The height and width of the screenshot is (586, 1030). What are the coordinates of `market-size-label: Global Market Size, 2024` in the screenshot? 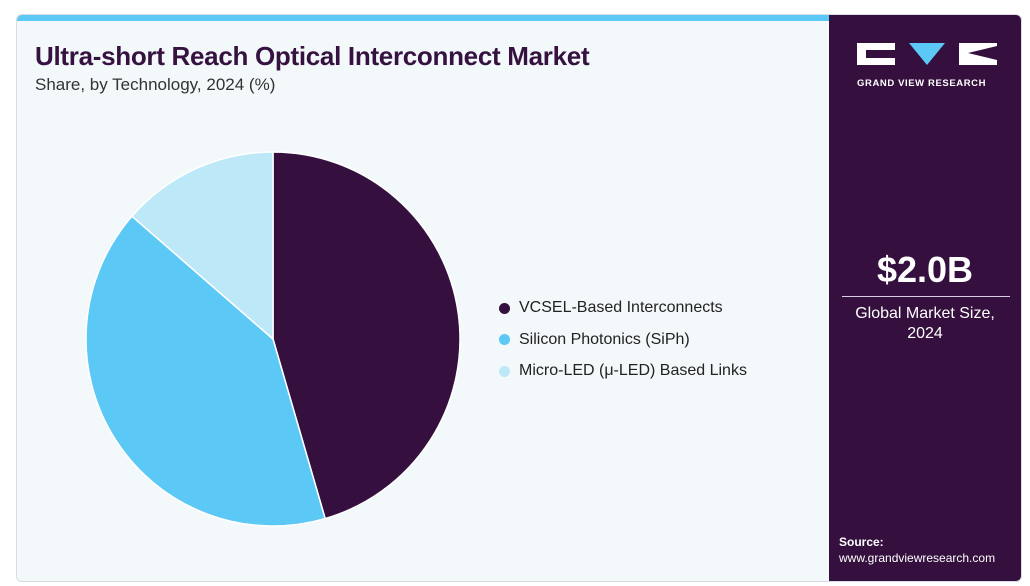 It's located at (925, 323).